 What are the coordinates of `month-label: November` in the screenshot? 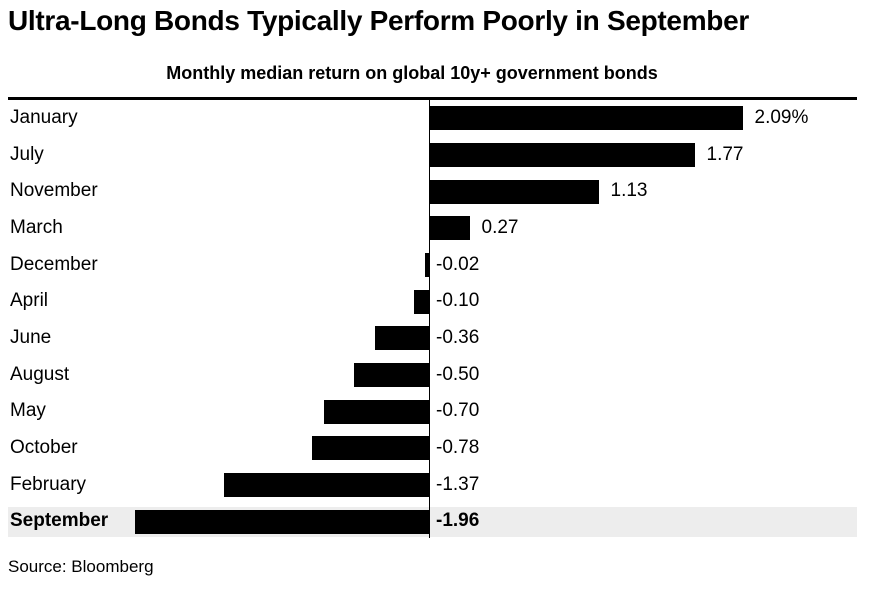 It's located at (54, 191).